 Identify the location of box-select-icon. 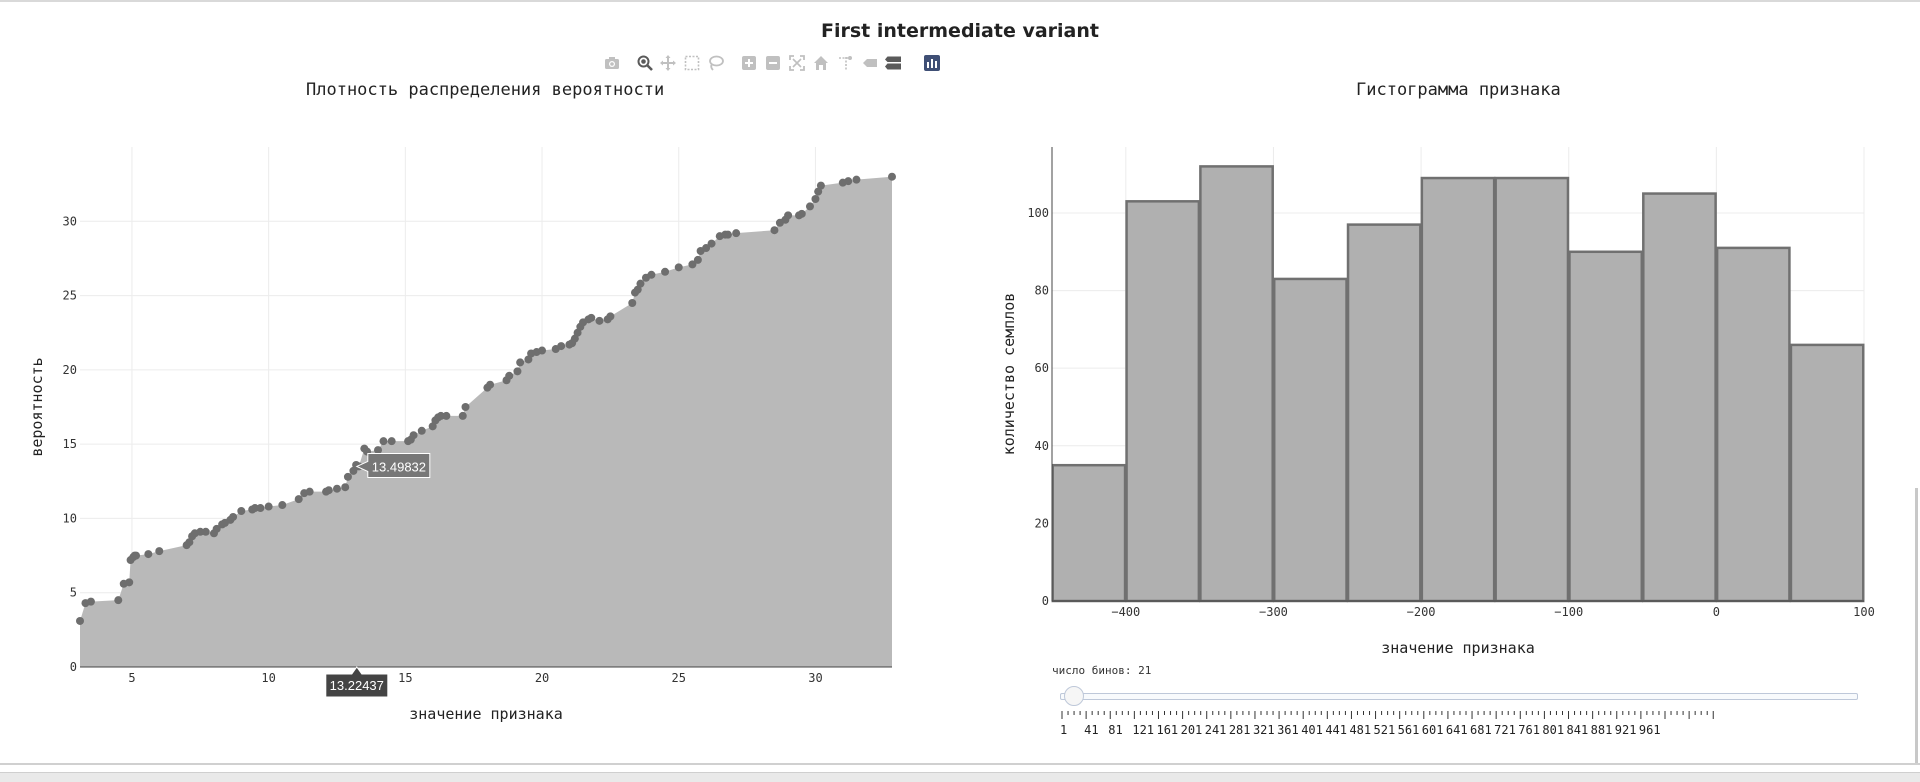
(692, 63).